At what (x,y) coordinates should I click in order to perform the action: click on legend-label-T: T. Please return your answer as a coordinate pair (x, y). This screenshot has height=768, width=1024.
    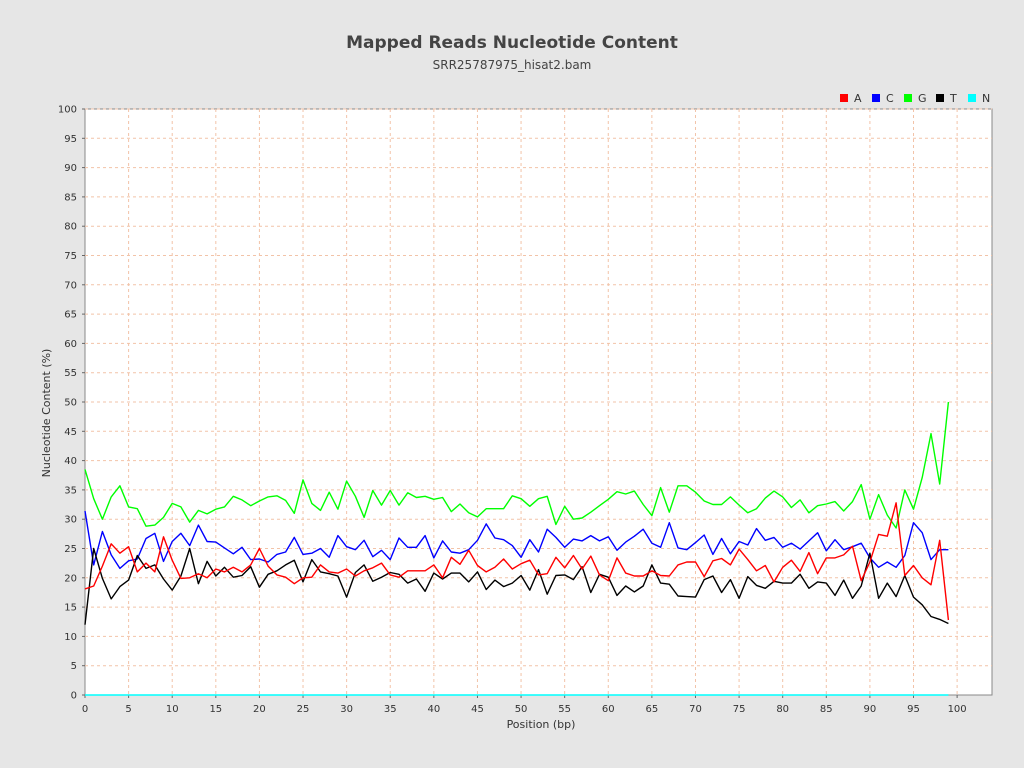
    Looking at the image, I should click on (953, 98).